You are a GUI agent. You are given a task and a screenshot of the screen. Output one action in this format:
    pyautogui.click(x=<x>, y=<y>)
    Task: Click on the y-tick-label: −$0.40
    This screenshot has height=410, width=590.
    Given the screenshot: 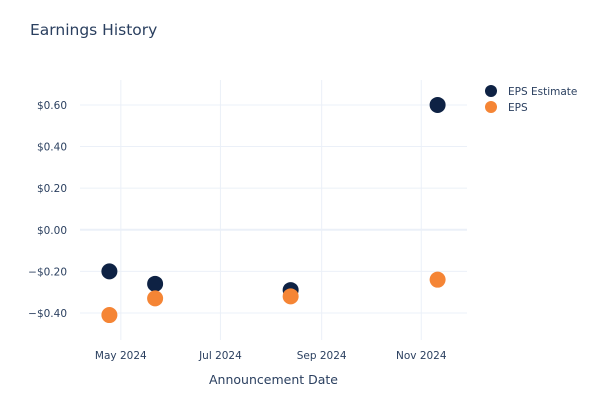 What is the action you would take?
    pyautogui.click(x=47, y=314)
    